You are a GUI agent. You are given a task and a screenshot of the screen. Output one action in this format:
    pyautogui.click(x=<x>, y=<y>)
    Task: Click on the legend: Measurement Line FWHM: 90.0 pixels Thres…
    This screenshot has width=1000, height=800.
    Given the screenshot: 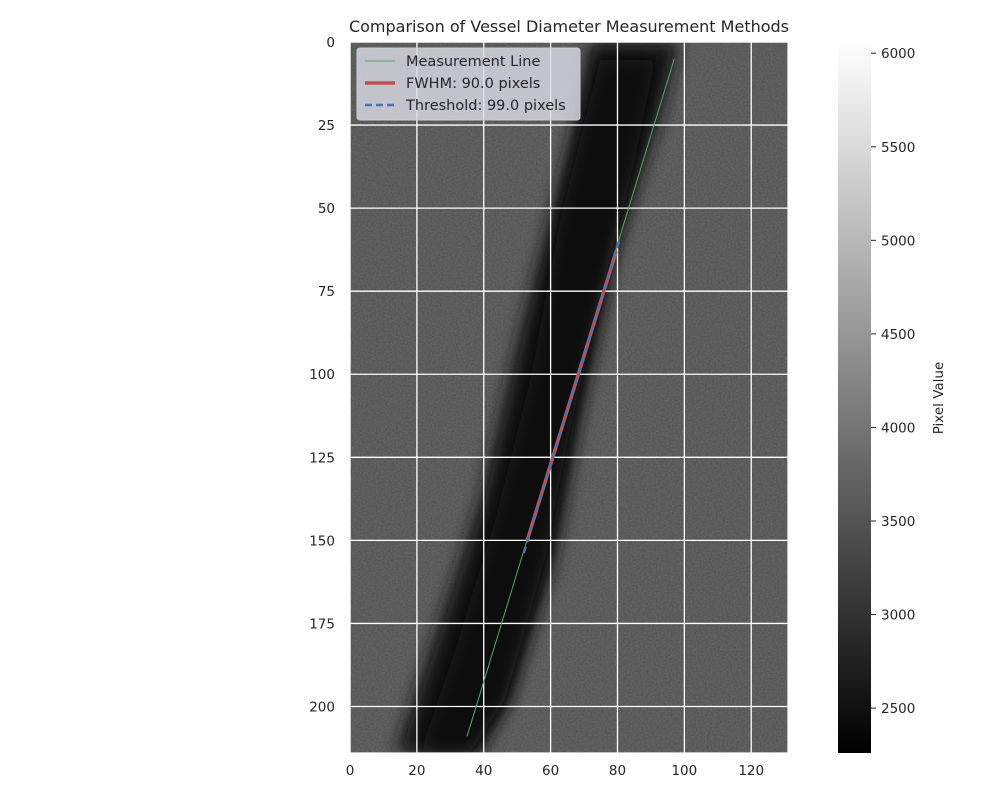 What is the action you would take?
    pyautogui.click(x=468, y=84)
    